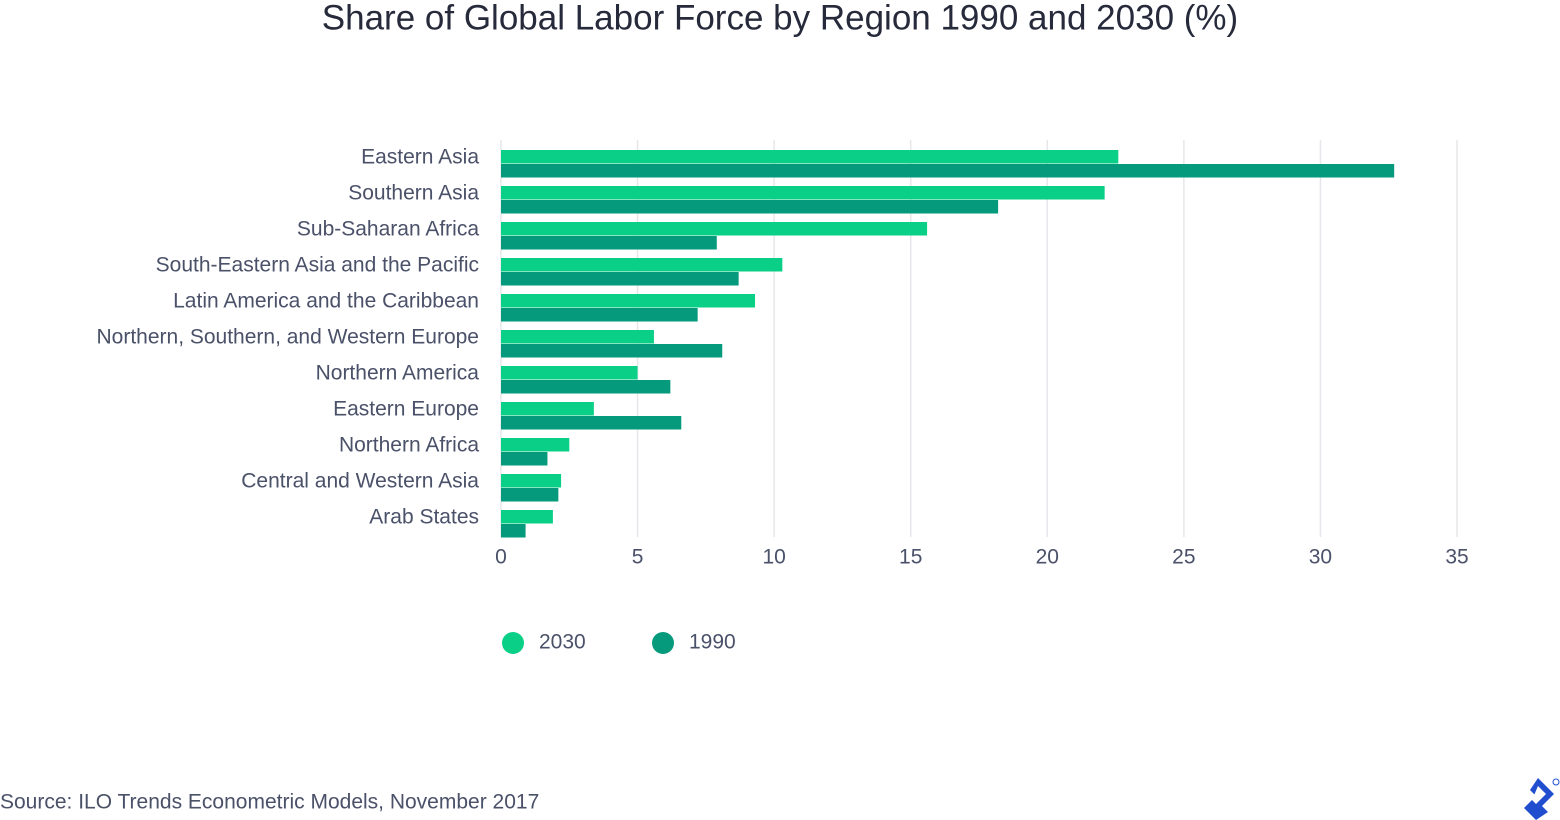 The height and width of the screenshot is (820, 1560). I want to click on x-tick-label: 15, so click(910, 557).